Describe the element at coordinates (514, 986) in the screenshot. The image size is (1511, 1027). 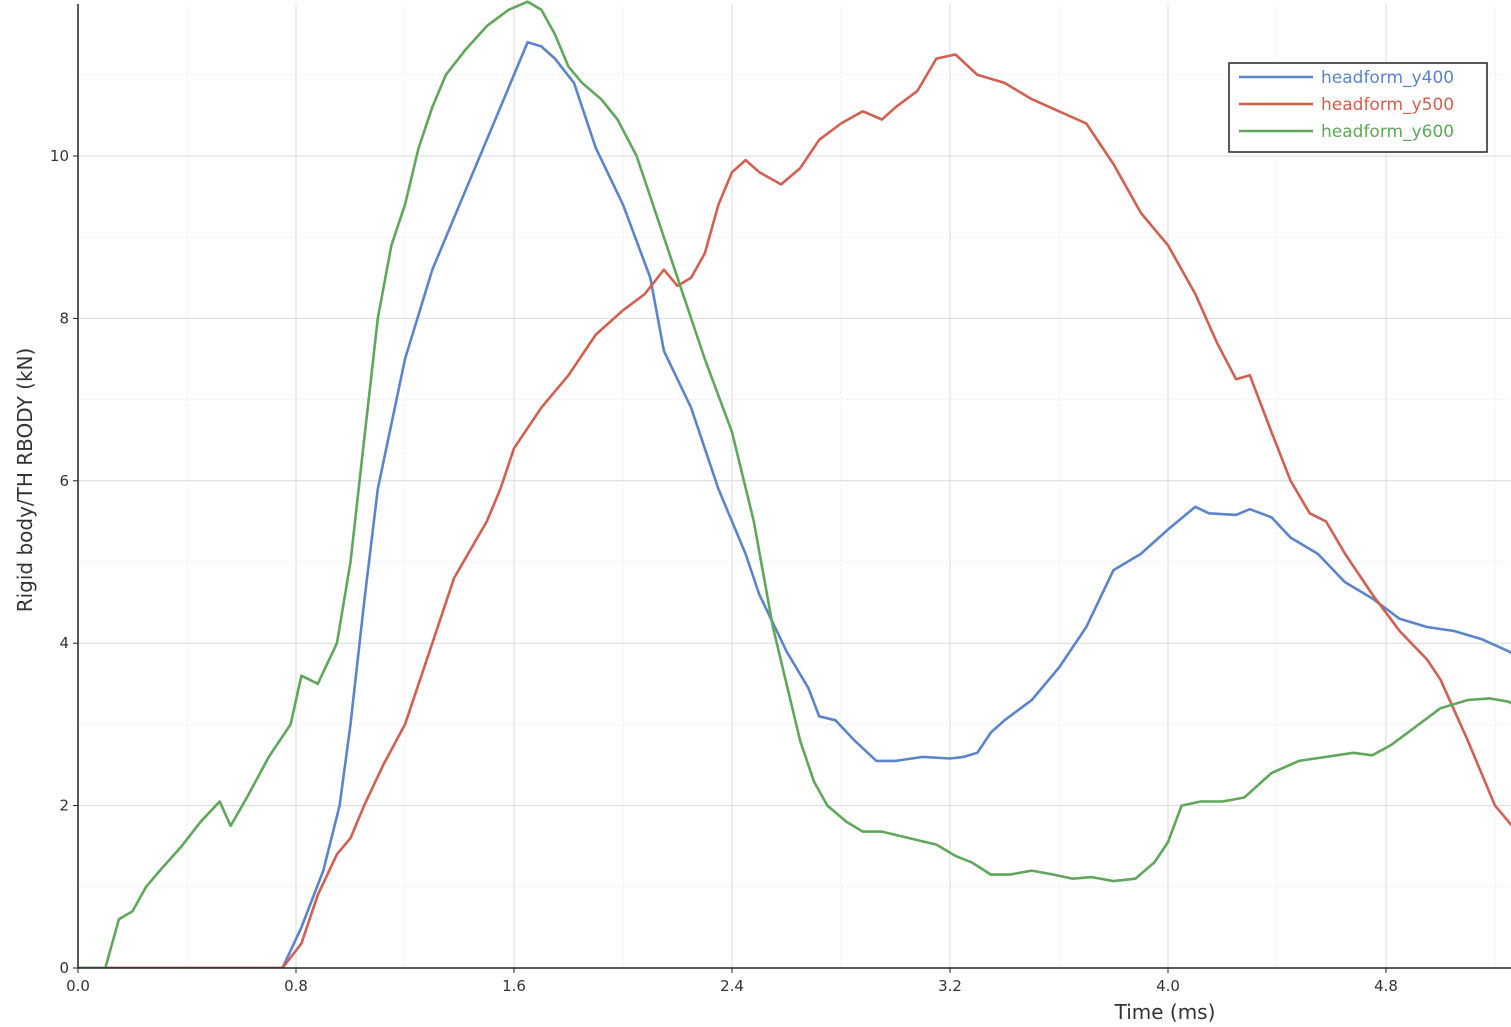
I see `x-tick-label: 1.6` at that location.